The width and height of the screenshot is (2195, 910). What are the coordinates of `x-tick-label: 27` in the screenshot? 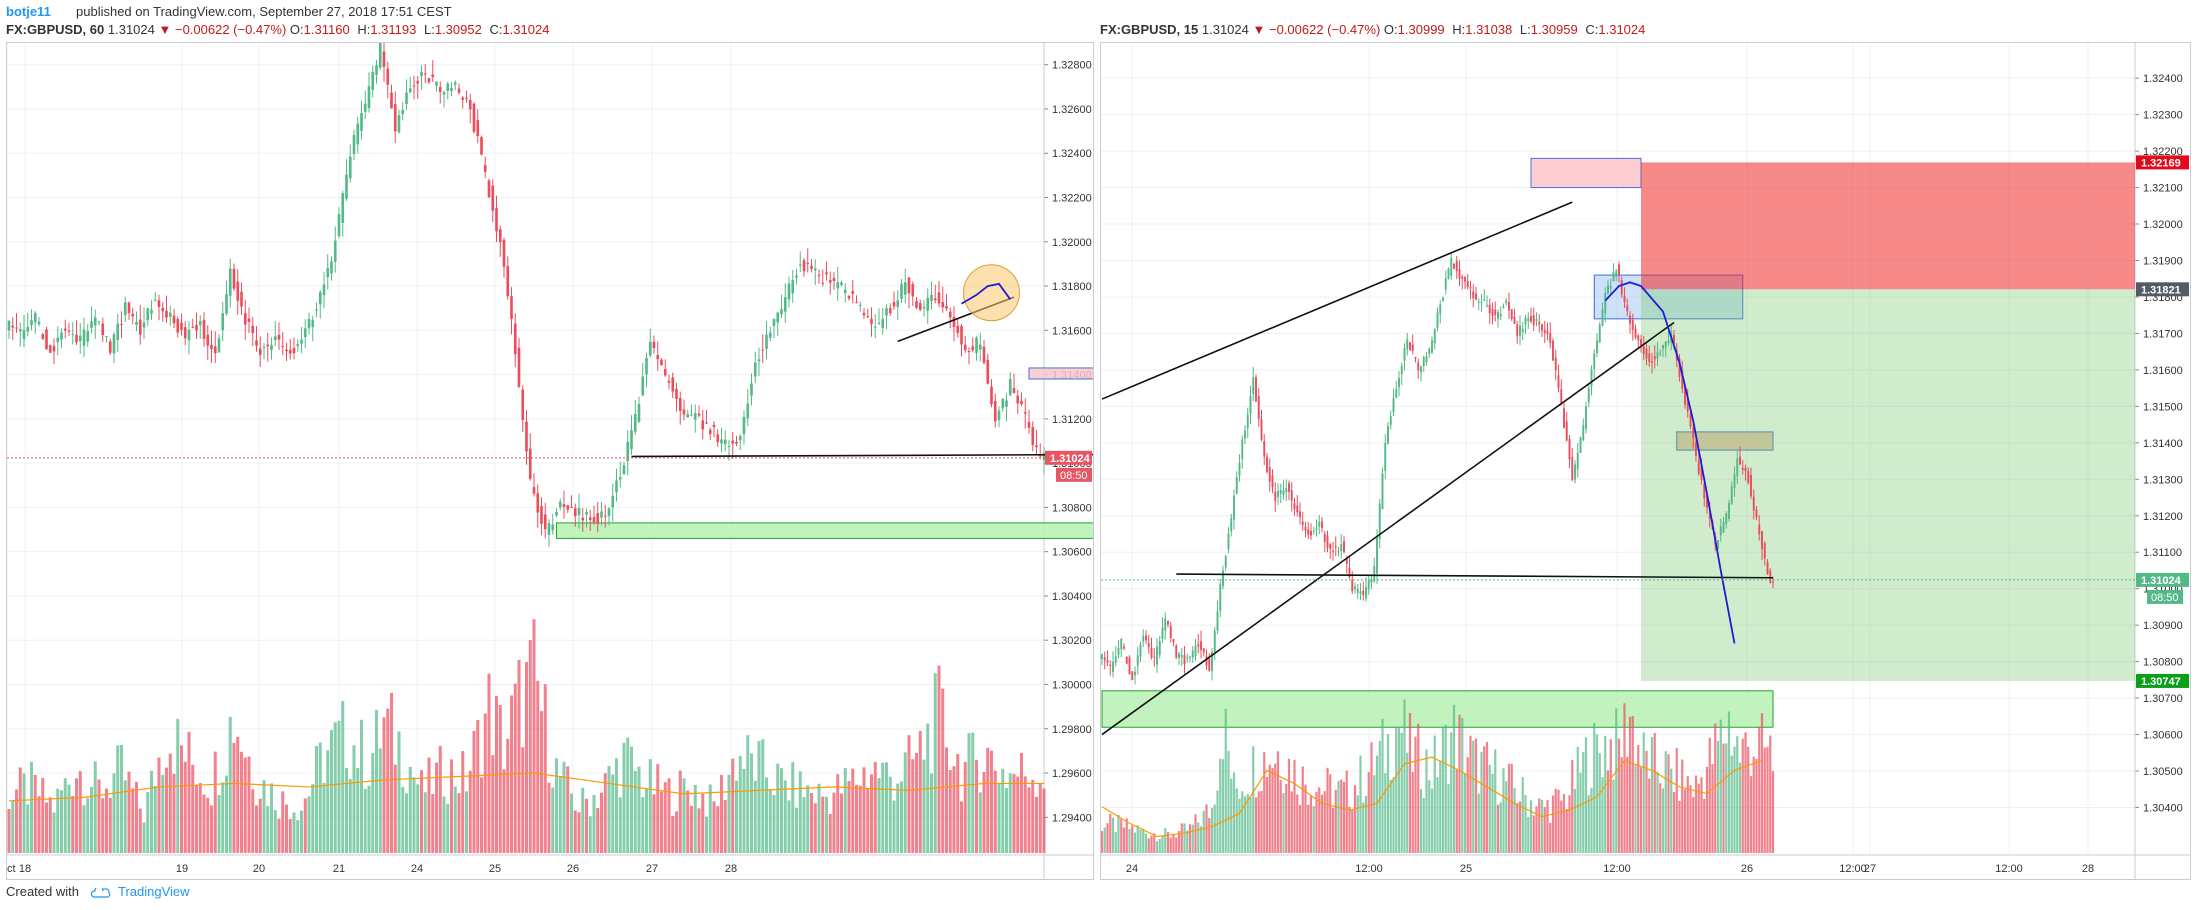 It's located at (1870, 869).